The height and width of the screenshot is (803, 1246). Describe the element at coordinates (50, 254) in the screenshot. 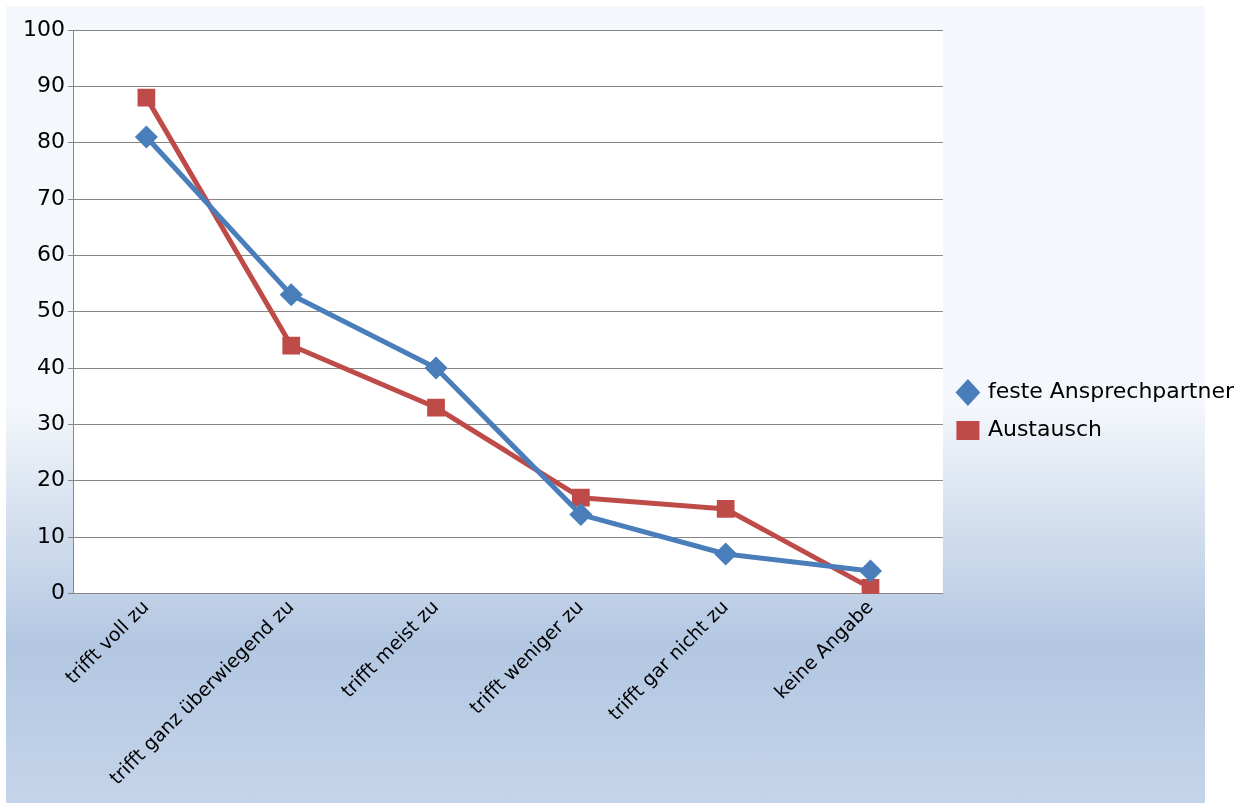

I see `y-tick-label: 60` at that location.